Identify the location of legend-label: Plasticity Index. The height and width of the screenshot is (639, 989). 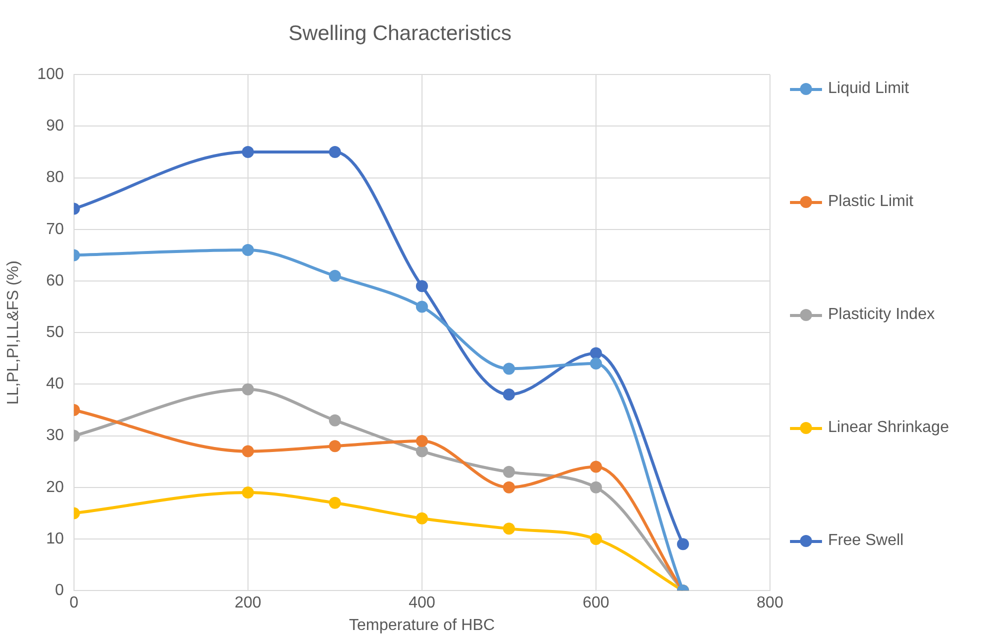
(881, 315).